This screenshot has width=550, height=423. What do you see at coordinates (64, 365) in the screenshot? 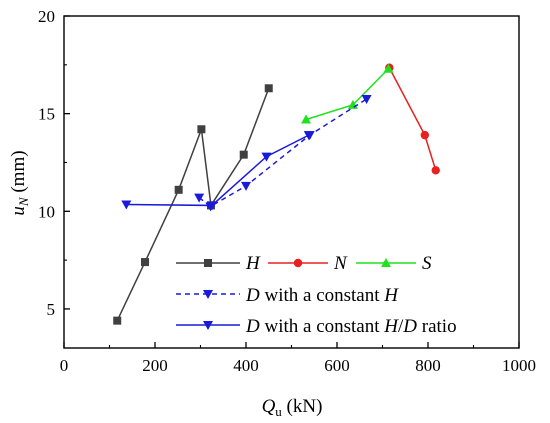
I see `x-tick-label: 0` at bounding box center [64, 365].